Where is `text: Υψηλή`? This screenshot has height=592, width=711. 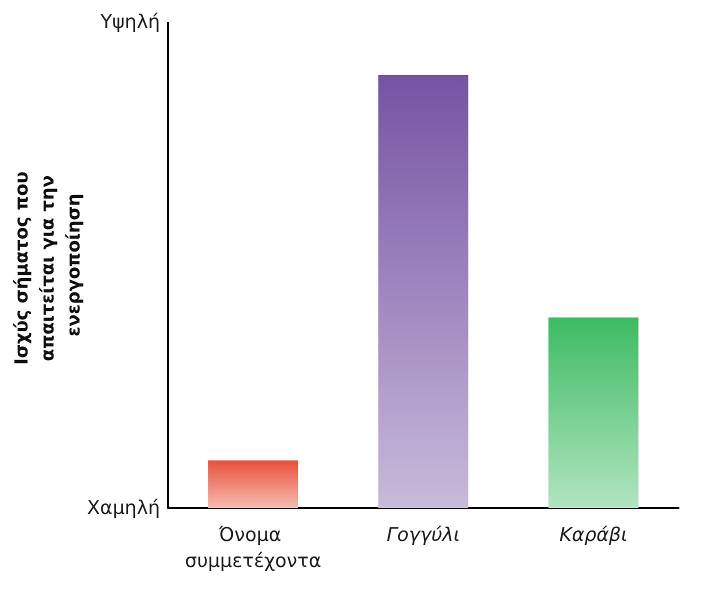
text: Υψηλή is located at coordinates (130, 22).